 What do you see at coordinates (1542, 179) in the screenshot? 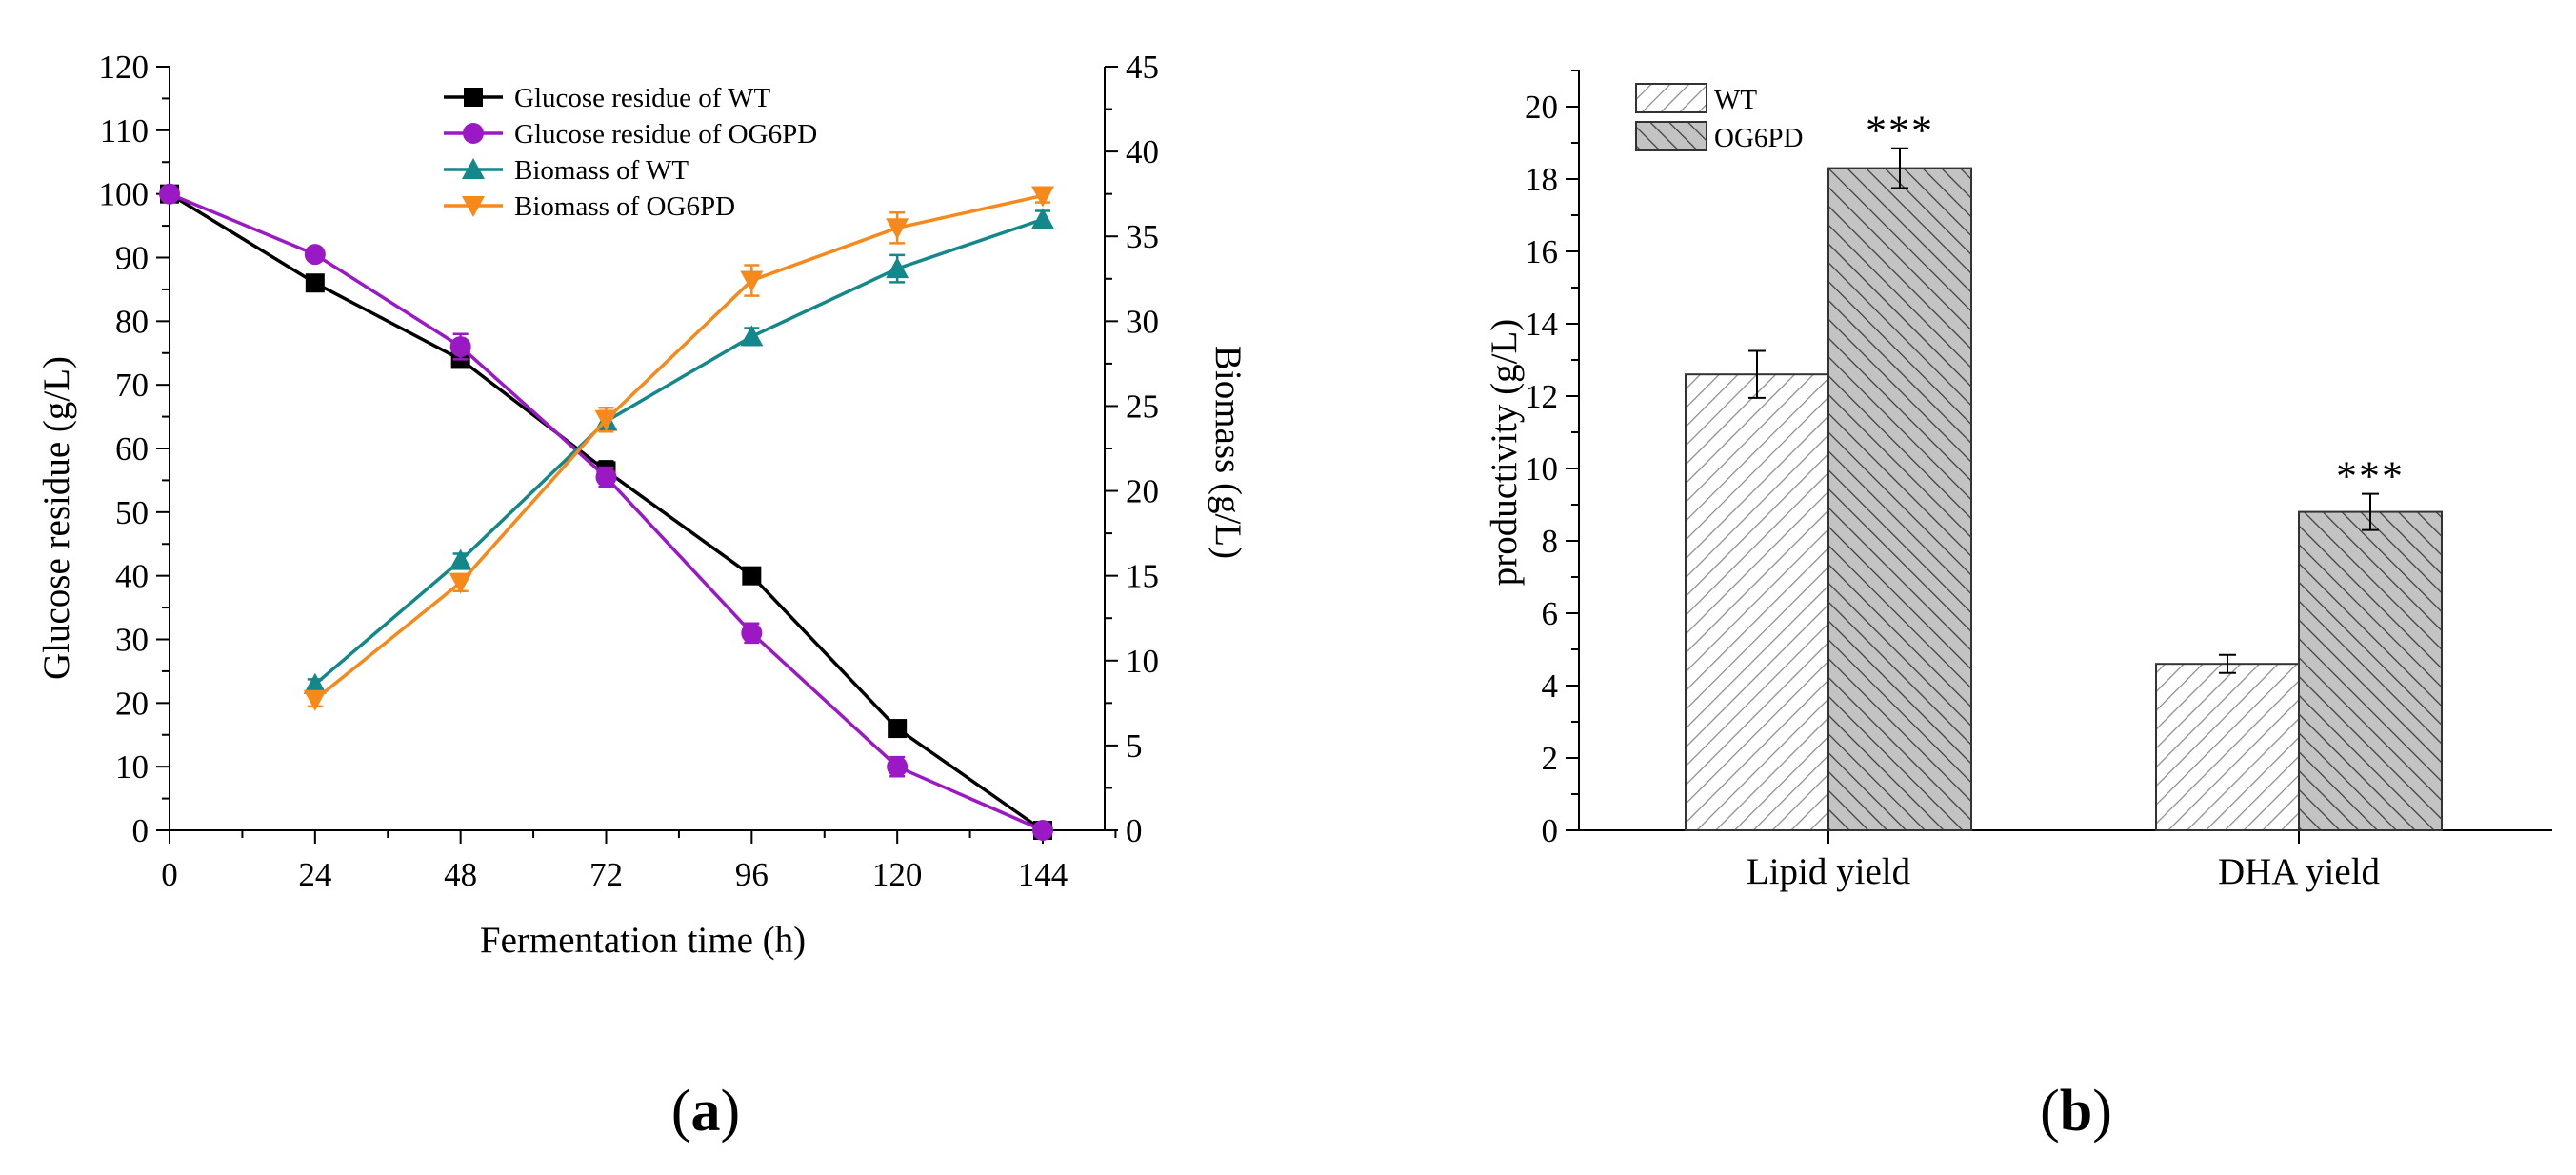
I see `y-tick-label: 18` at bounding box center [1542, 179].